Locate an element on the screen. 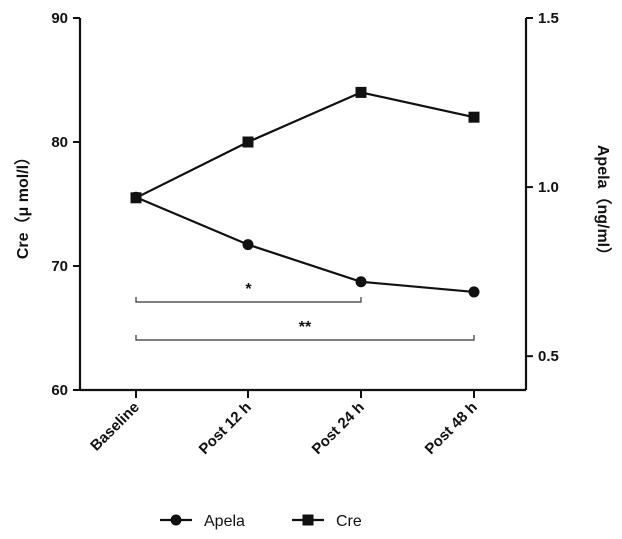 This screenshot has width=622, height=539. left-y-axis-label: Cre（μ mol/l） is located at coordinates (23, 204).